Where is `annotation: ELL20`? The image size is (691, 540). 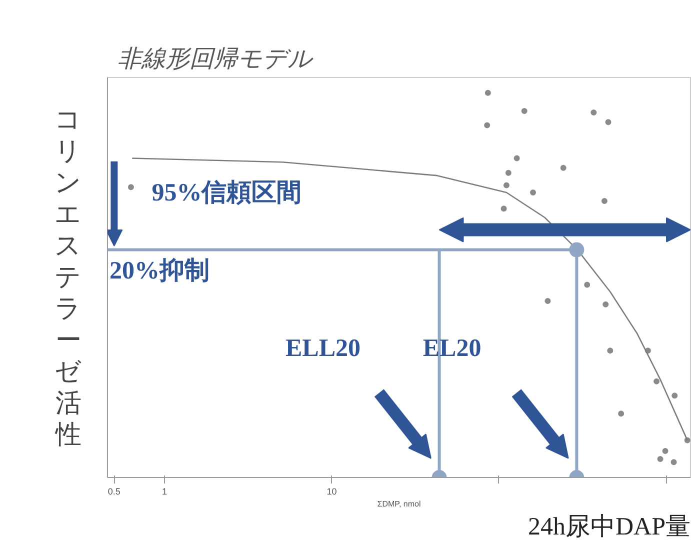 annotation: ELL20 is located at coordinates (322, 348).